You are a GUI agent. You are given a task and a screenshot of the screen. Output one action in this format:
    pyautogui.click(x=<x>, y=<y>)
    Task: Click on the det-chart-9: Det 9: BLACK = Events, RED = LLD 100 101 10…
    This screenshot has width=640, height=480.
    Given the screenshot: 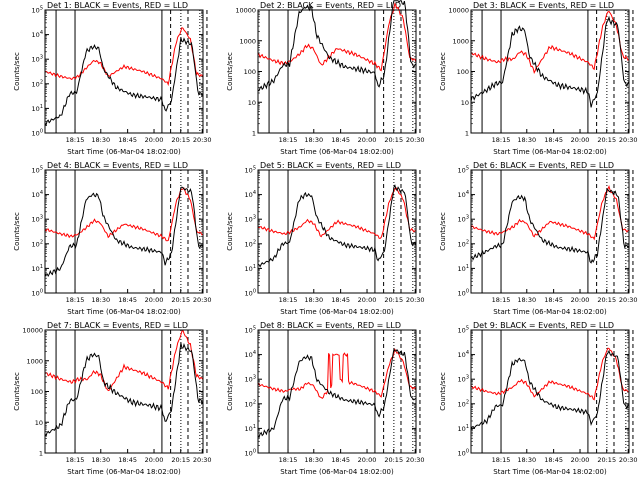 What is the action you would take?
    pyautogui.click(x=538, y=398)
    